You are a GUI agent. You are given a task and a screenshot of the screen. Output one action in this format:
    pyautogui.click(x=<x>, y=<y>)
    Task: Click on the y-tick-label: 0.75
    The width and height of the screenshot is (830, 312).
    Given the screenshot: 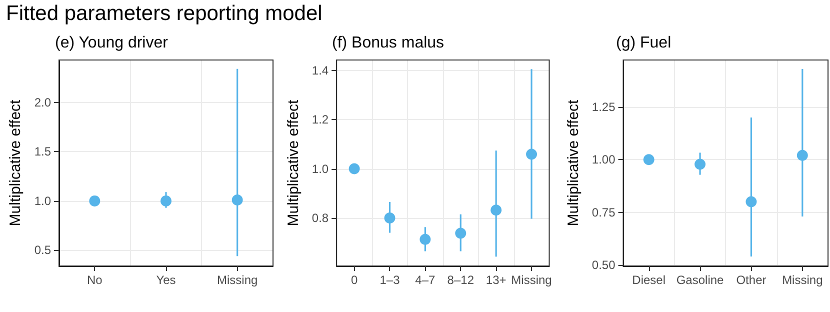 What is the action you would take?
    pyautogui.click(x=604, y=212)
    